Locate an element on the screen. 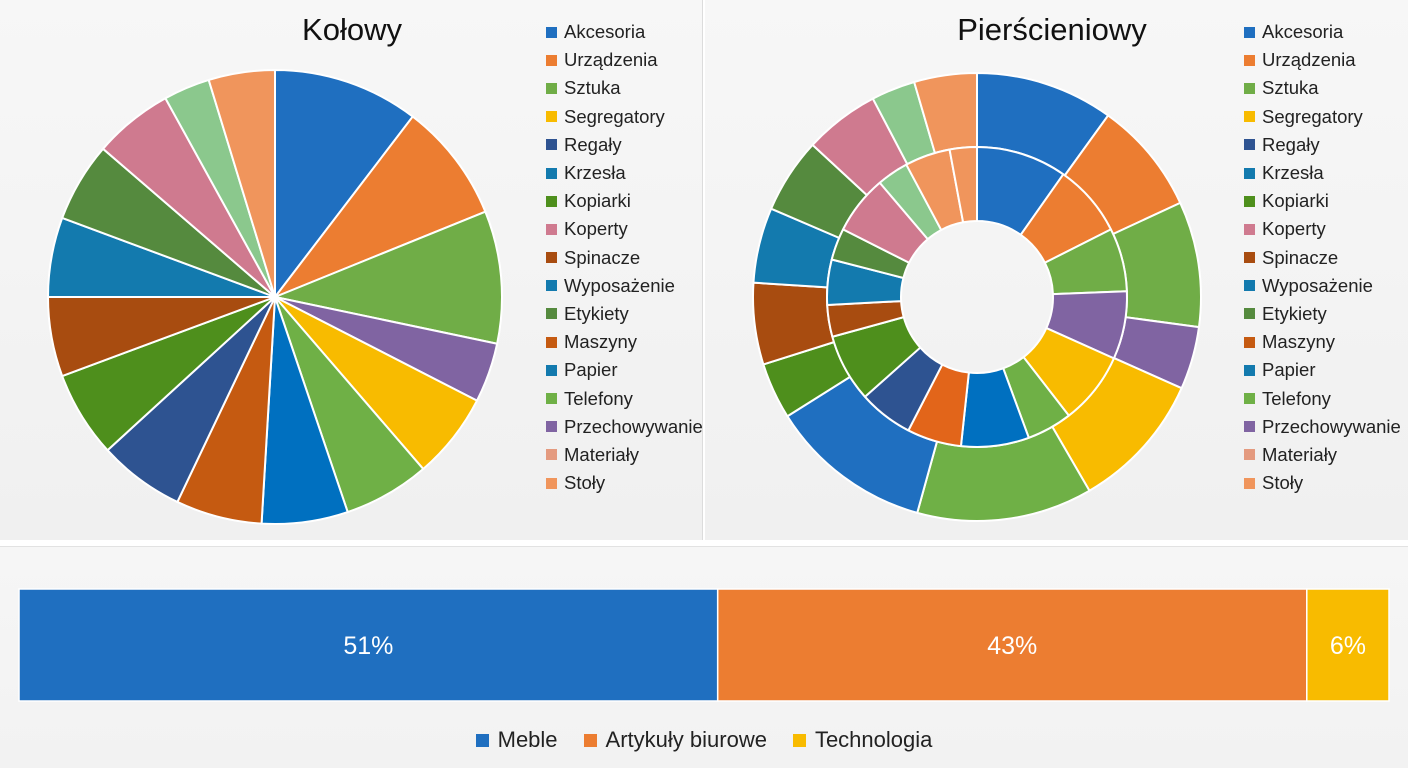 This screenshot has height=769, width=1408. bar-data-label-artykuly-biurowe: 43% is located at coordinates (1012, 646).